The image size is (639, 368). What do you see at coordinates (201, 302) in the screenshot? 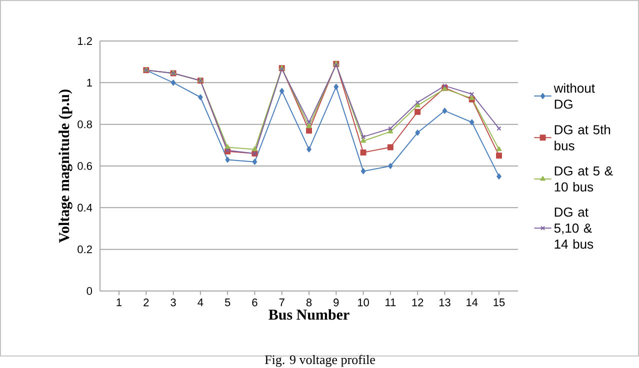
I see `x-tick-label: 4` at bounding box center [201, 302].